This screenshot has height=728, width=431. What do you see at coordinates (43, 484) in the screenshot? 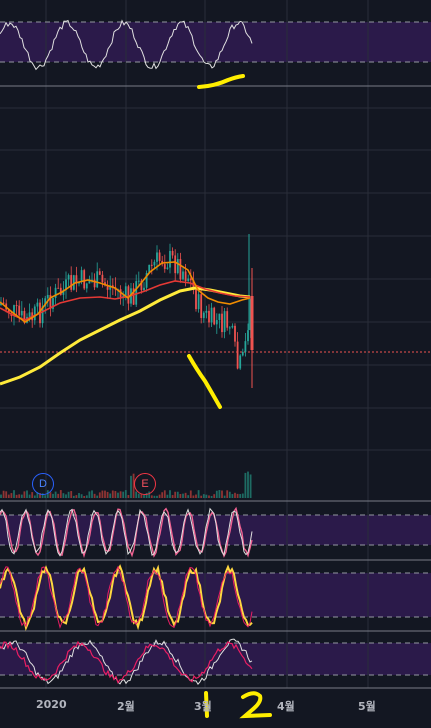
I see `event-marker-dividend: D` at bounding box center [43, 484].